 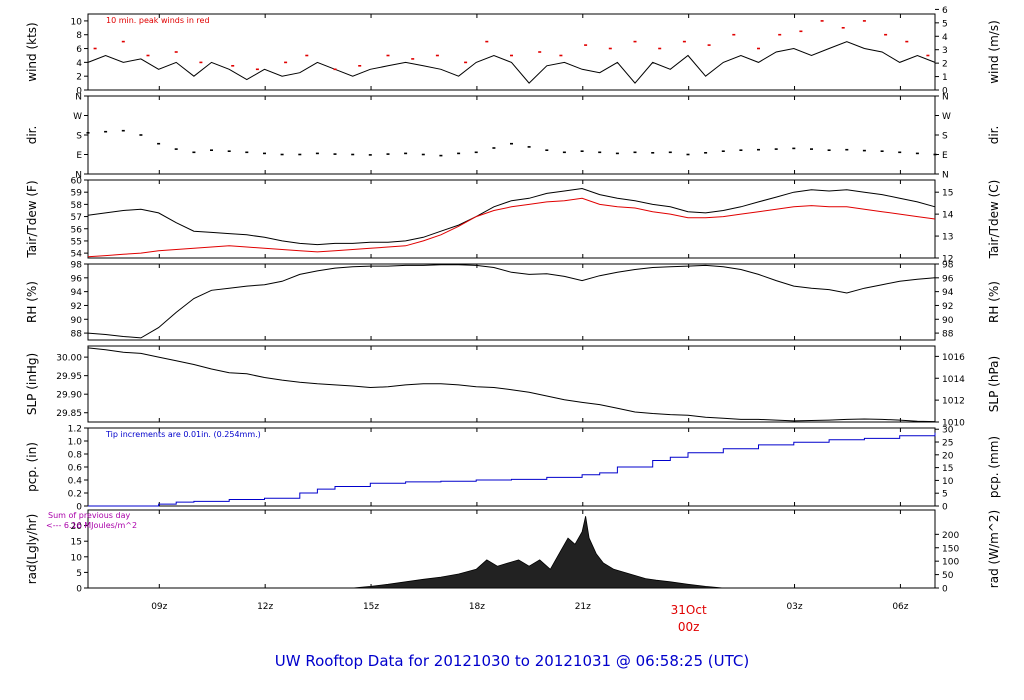 I want to click on panel-frame, so click(x=511, y=384).